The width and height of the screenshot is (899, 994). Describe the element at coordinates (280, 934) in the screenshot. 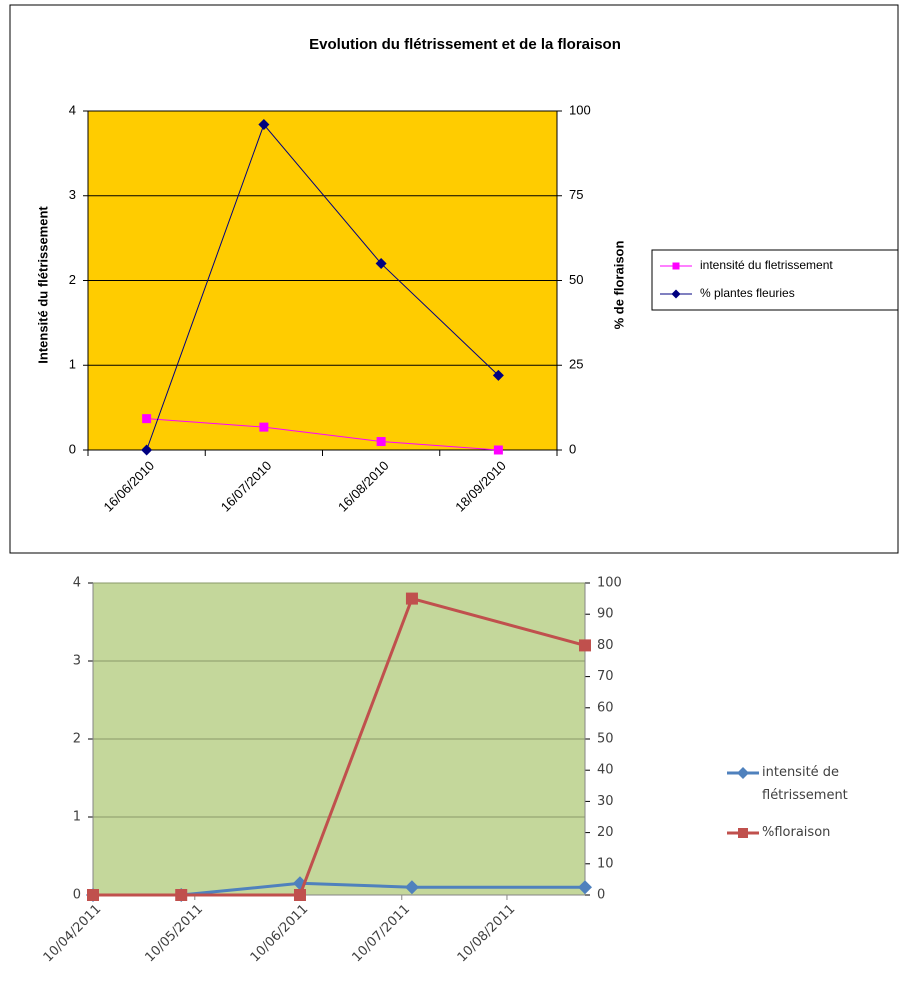

I see `x-tick-label: 10/06/2011` at that location.